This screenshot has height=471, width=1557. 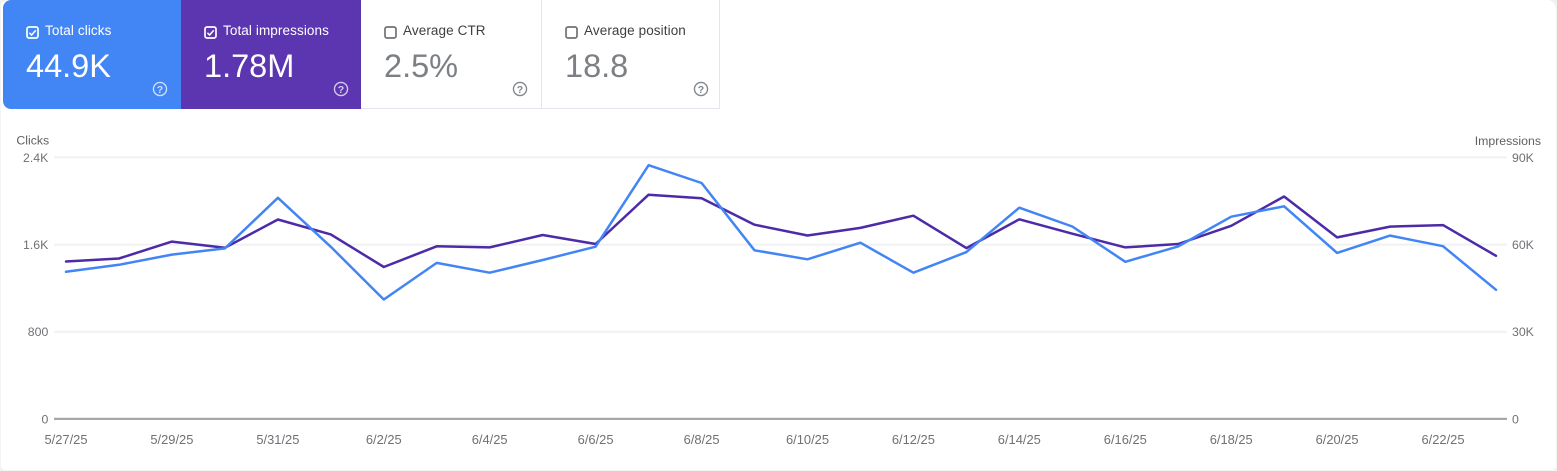 What do you see at coordinates (807, 439) in the screenshot?
I see `svg-text: 6/10/25` at bounding box center [807, 439].